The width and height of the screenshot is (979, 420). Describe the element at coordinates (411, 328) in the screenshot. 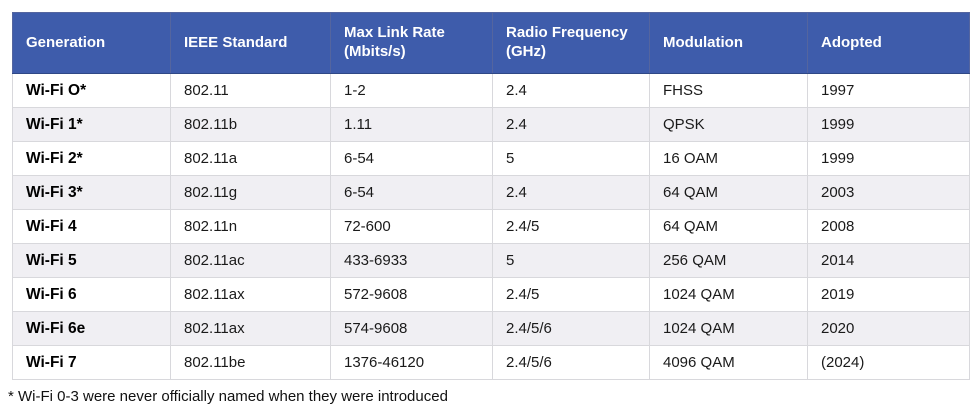

I see `table-cell: 574-9608` at that location.